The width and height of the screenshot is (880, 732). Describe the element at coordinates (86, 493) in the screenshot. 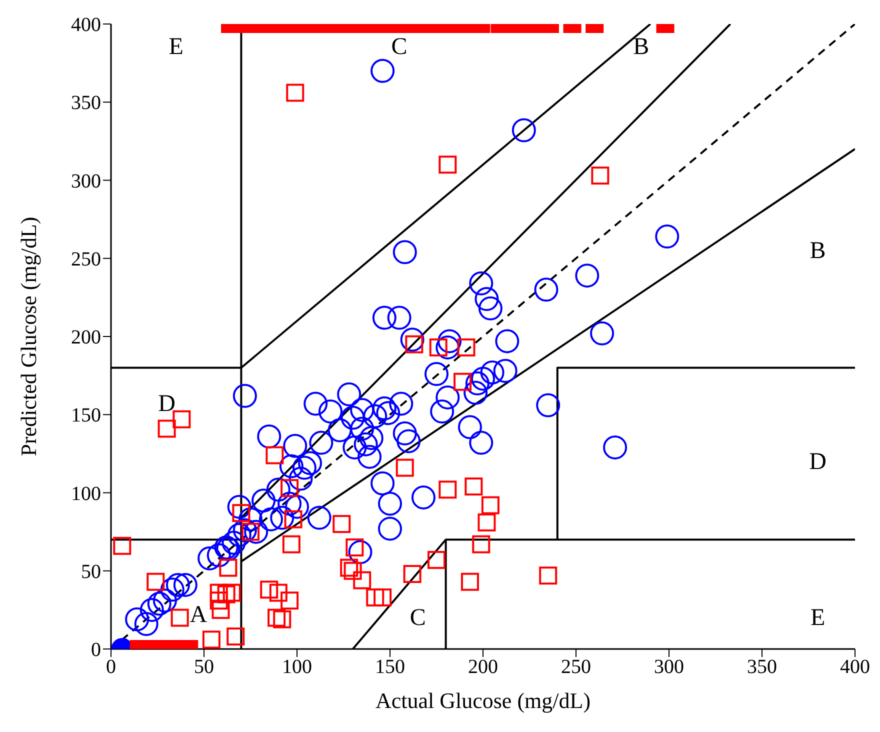

I see `y-tick-label: 100` at that location.